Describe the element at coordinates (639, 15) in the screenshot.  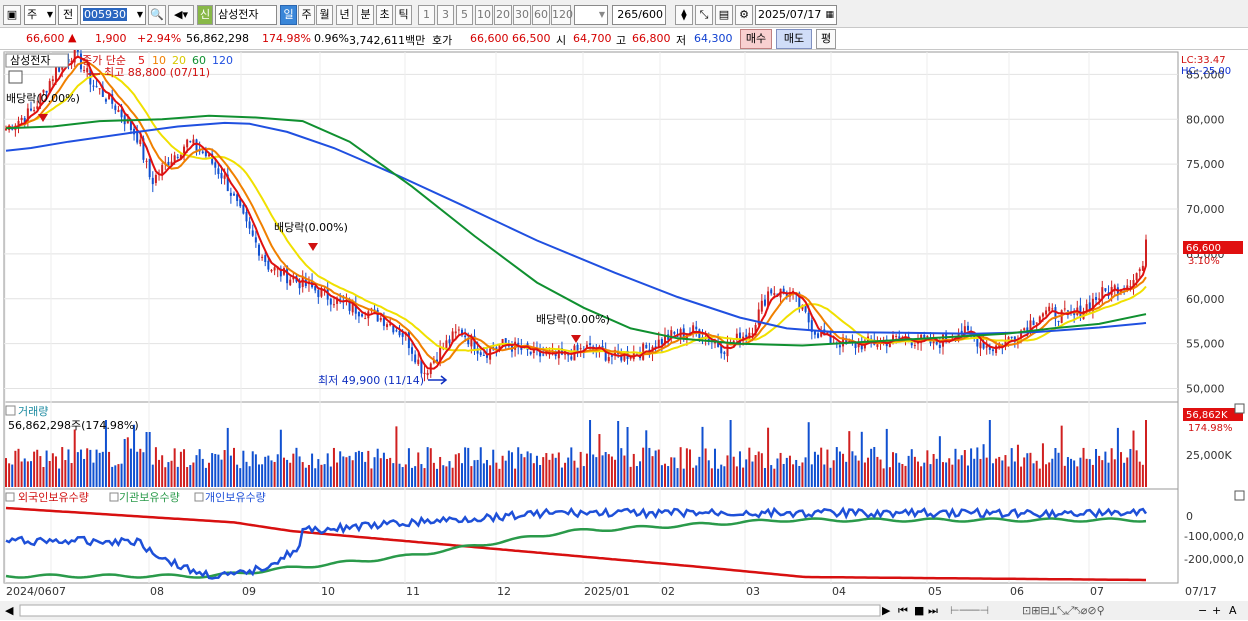
I see `count-field: 265/600` at that location.